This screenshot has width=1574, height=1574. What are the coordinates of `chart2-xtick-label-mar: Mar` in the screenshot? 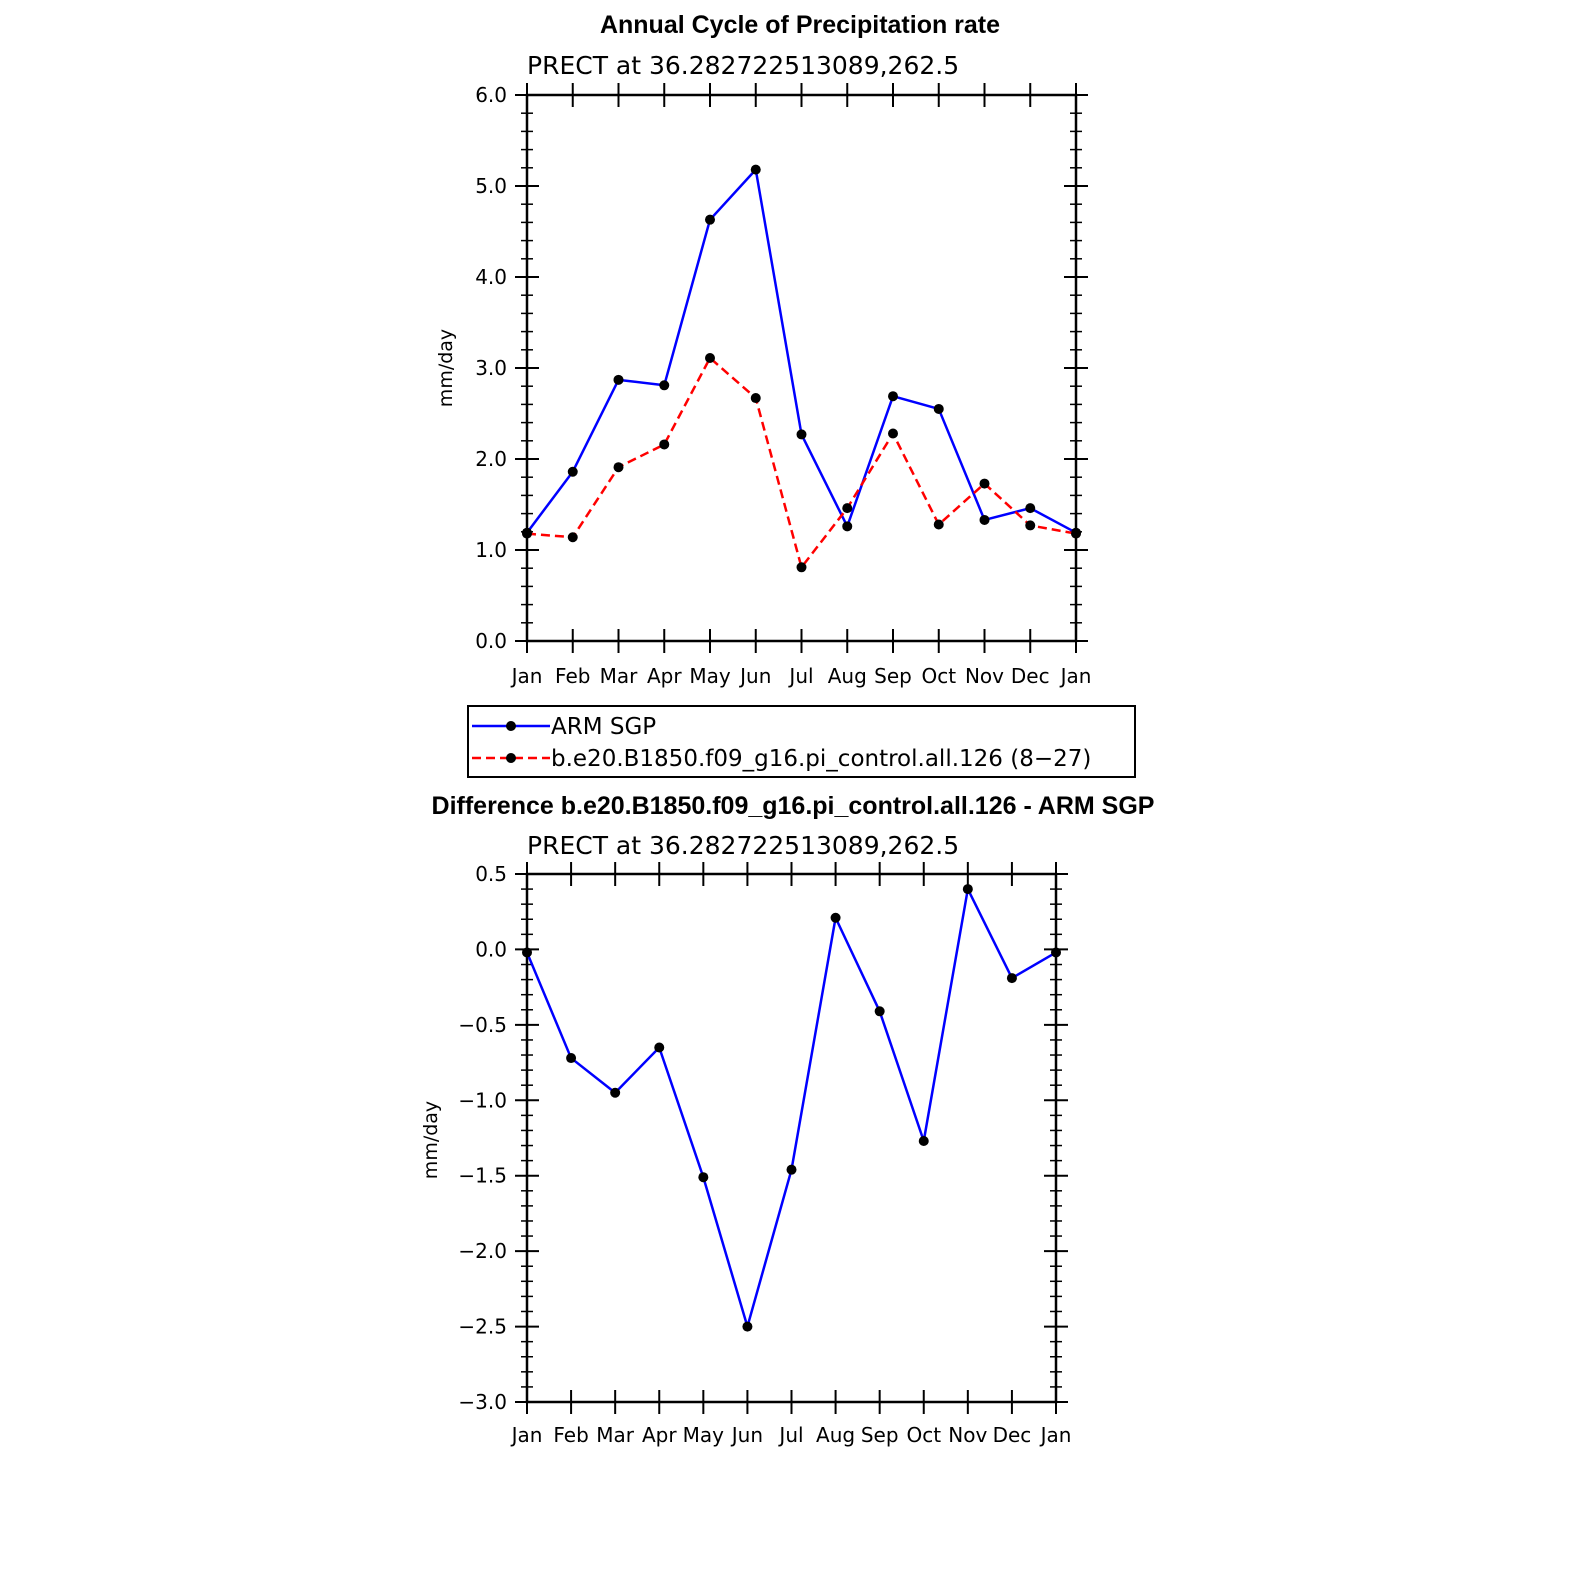 It's located at (615, 1435).